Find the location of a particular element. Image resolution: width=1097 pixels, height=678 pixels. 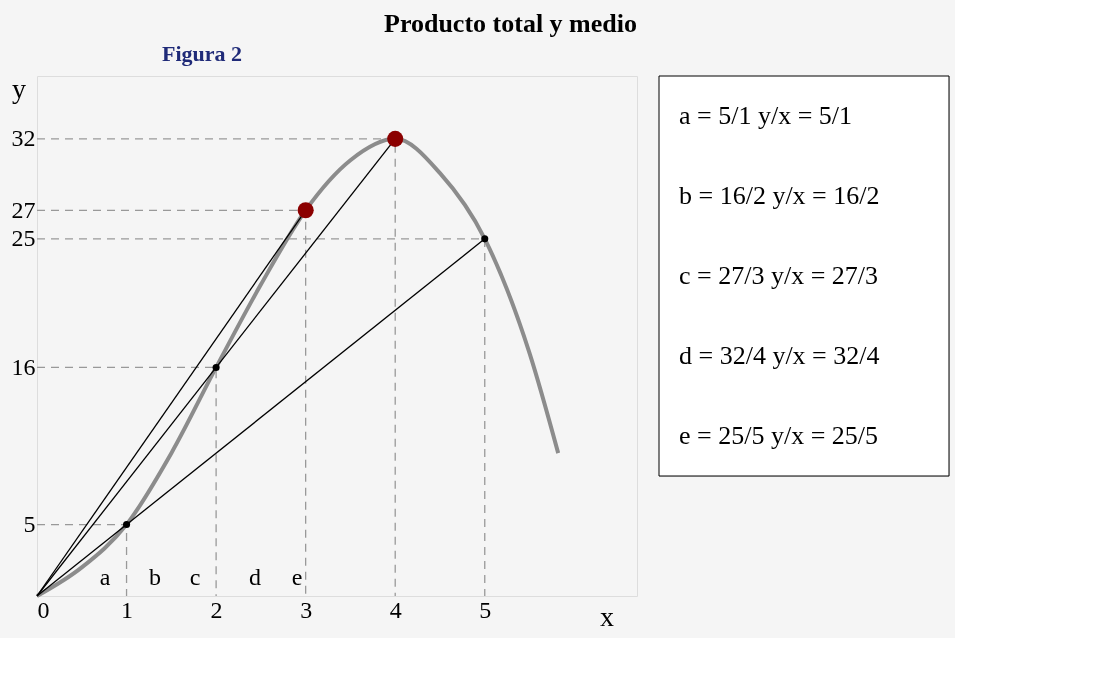

text: d = 32/4 y/x = 32/4 is located at coordinates (779, 355).